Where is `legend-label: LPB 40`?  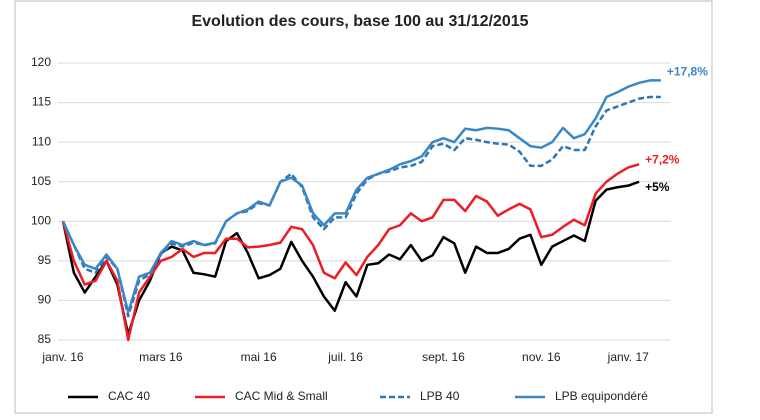 legend-label: LPB 40 is located at coordinates (440, 396).